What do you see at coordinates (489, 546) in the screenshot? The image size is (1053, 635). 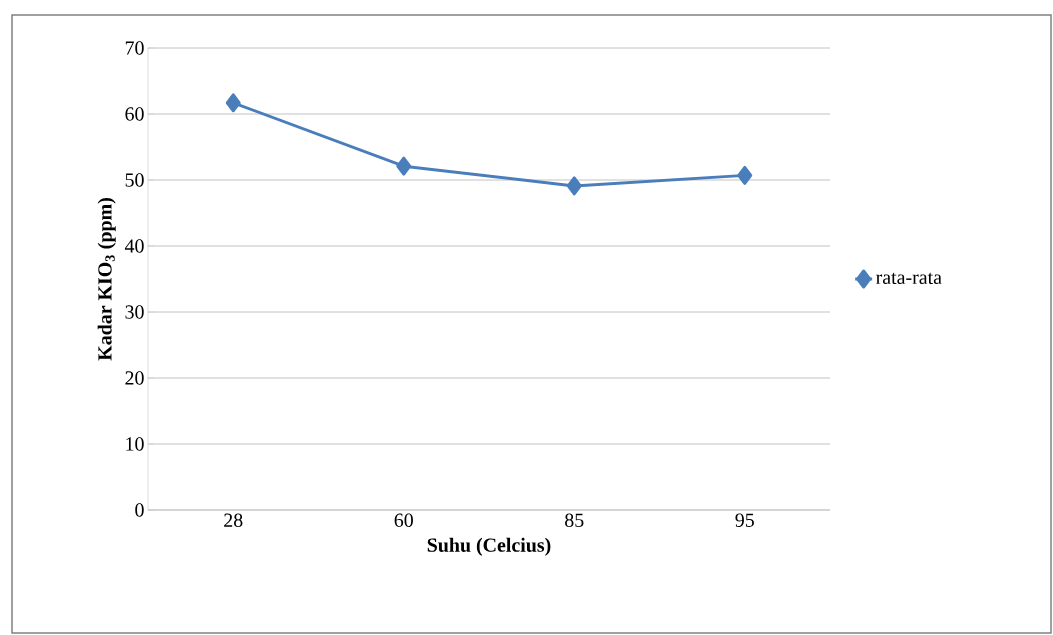 I see `x-axis-title: Suhu (Celcius)` at bounding box center [489, 546].